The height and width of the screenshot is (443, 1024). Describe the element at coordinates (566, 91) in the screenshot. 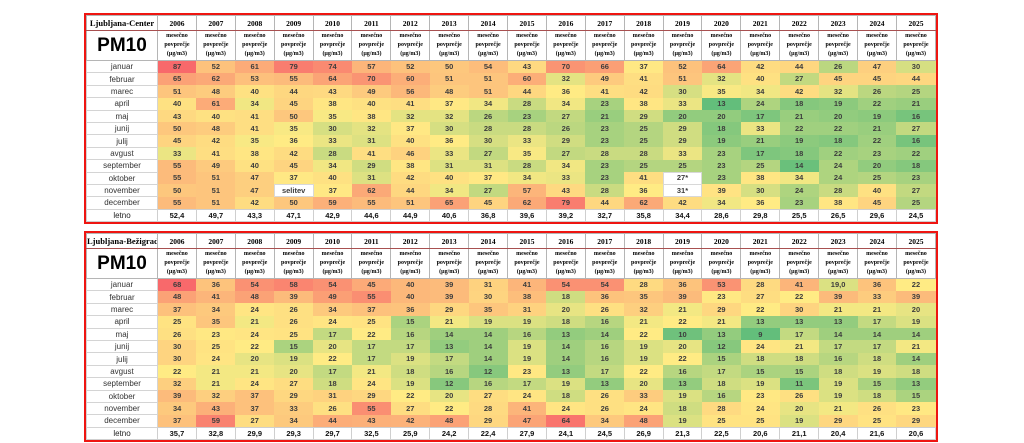

I see `value-cell: 36` at that location.